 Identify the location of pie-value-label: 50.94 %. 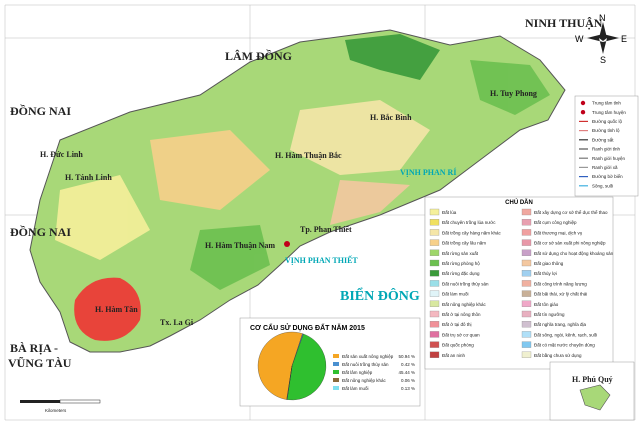
(406, 356).